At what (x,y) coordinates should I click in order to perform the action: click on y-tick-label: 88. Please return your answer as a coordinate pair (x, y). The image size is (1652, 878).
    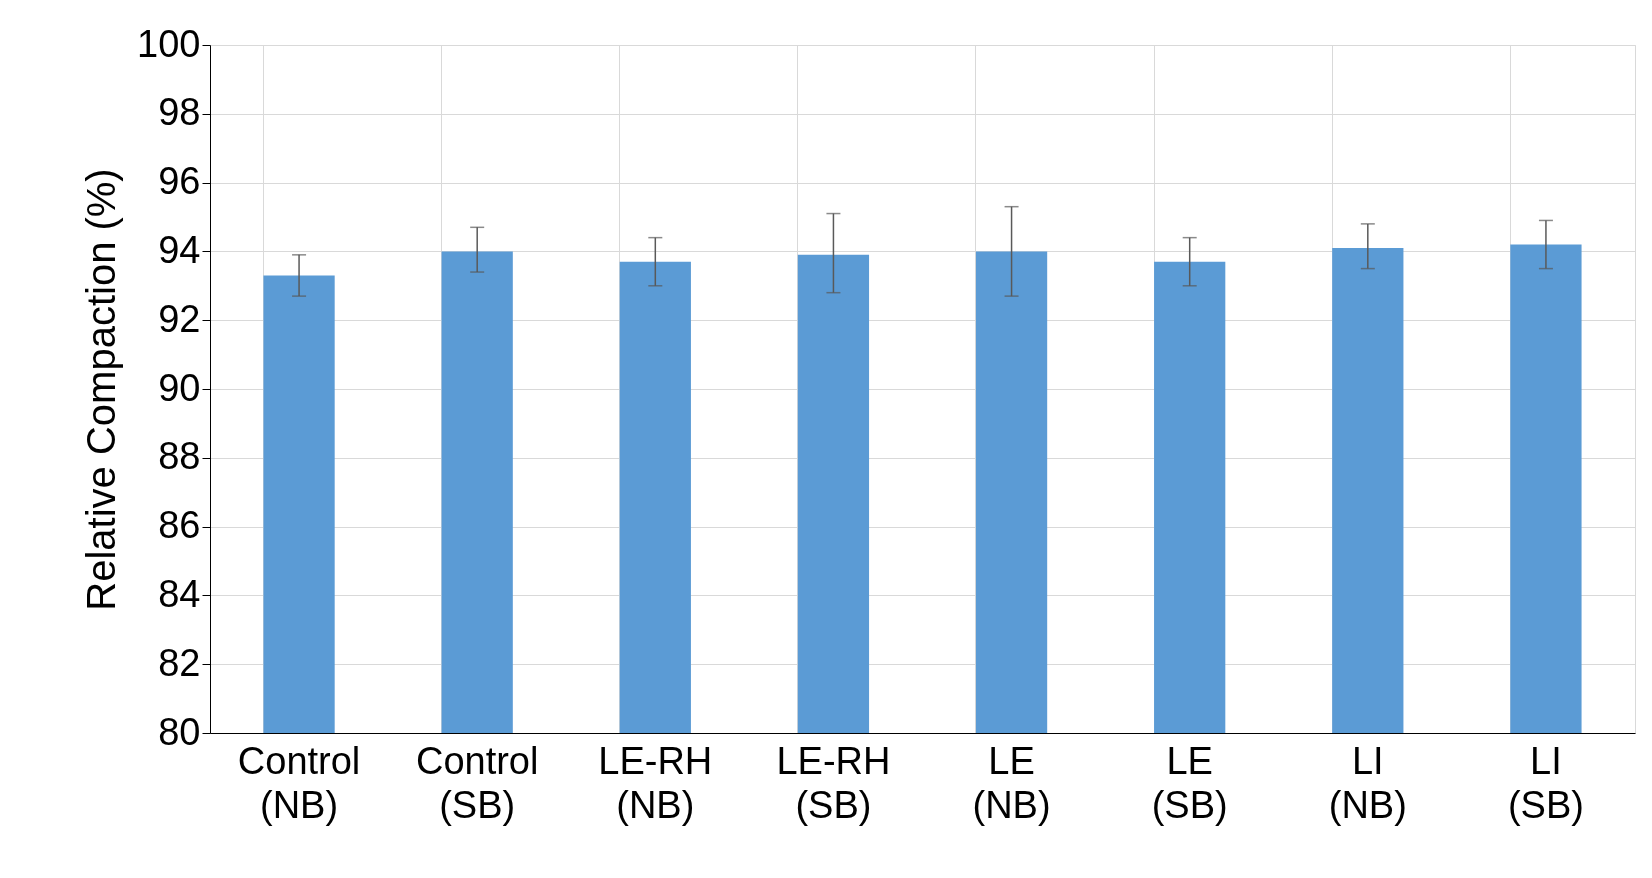
    Looking at the image, I should click on (179, 456).